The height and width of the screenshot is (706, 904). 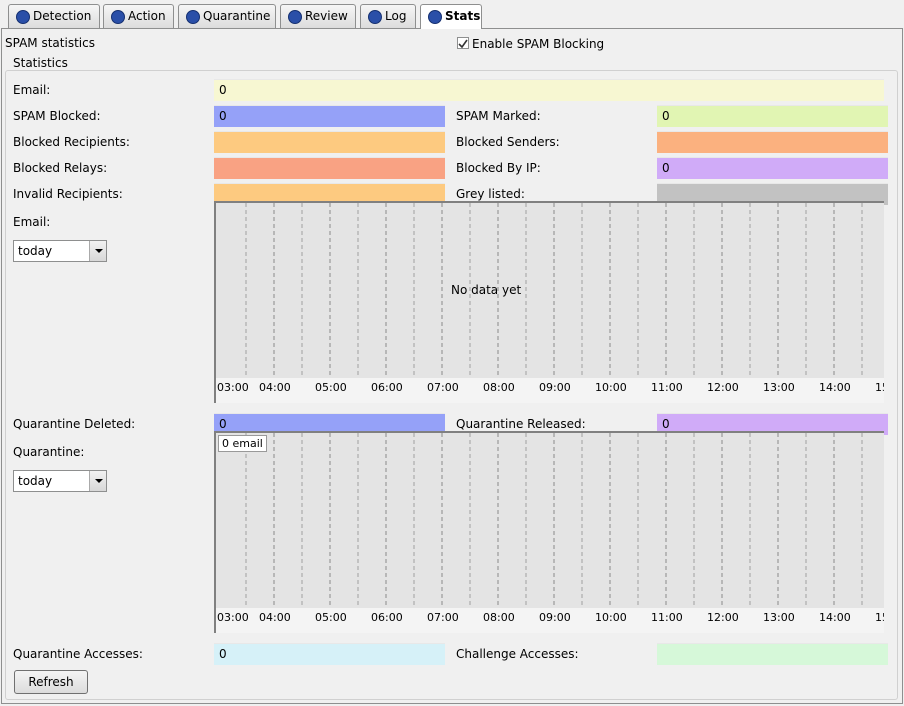 What do you see at coordinates (490, 194) in the screenshot?
I see `field-label: Grey listed:` at bounding box center [490, 194].